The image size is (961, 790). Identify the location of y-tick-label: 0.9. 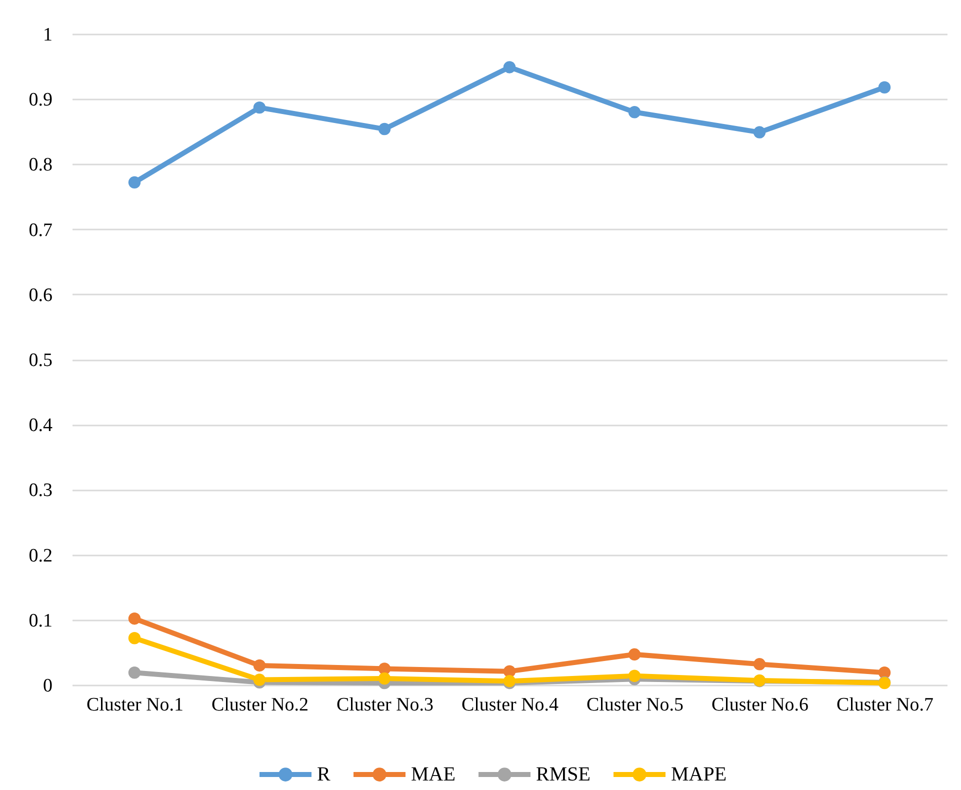
(40, 100).